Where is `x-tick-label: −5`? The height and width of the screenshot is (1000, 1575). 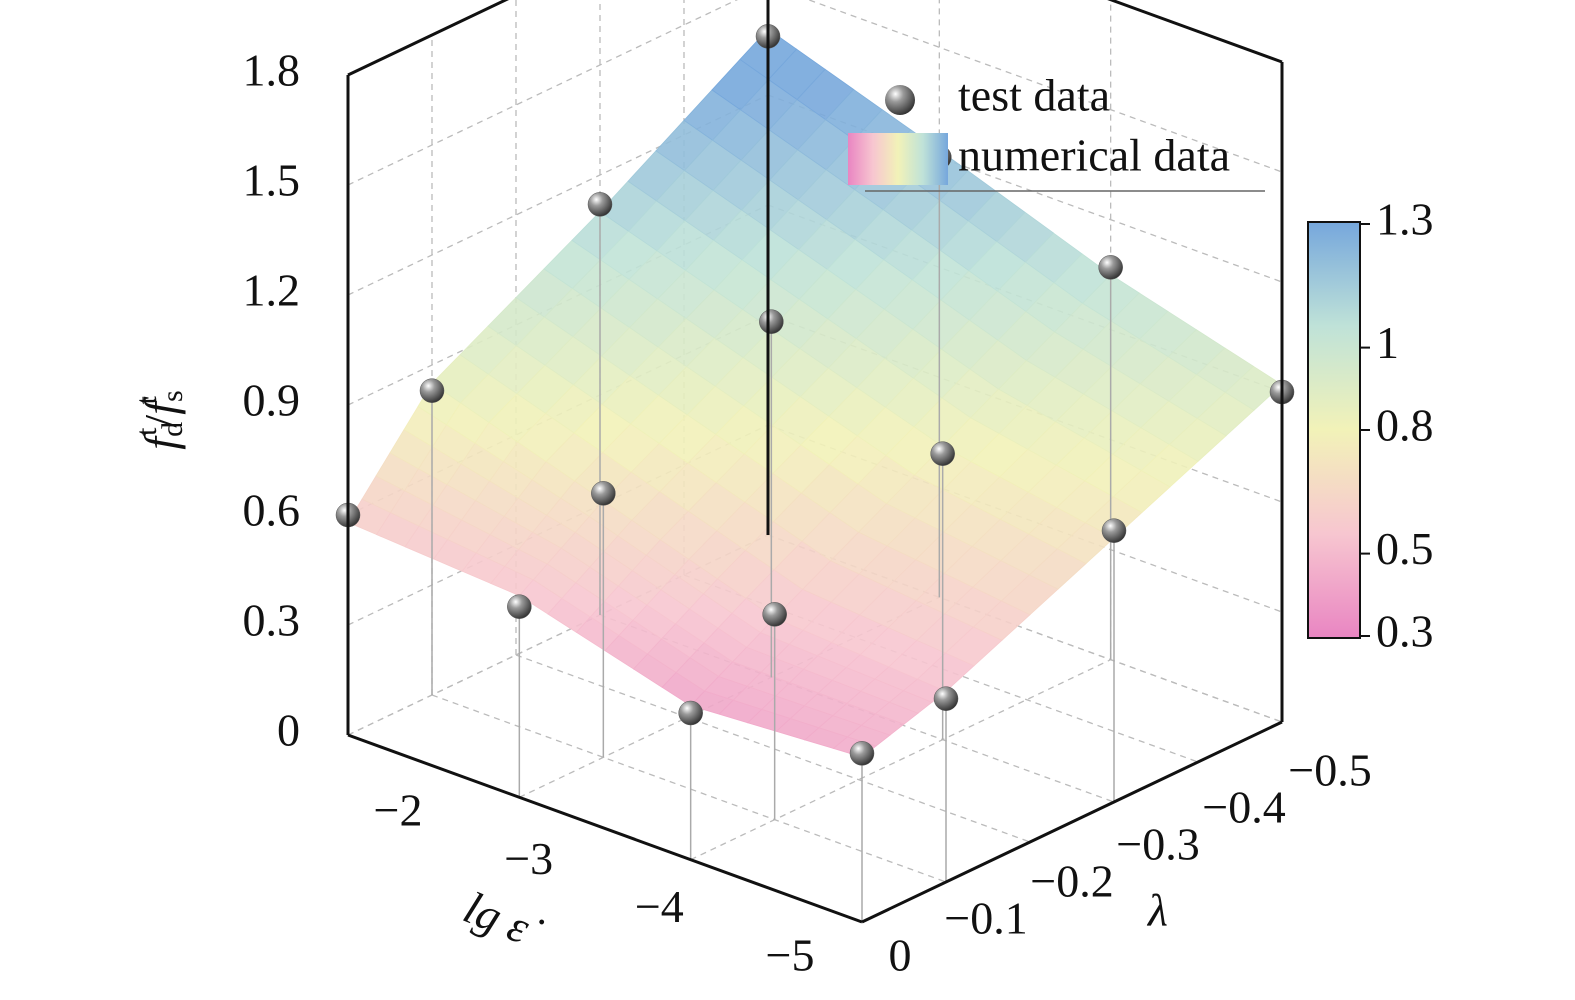 x-tick-label: −5 is located at coordinates (790, 955).